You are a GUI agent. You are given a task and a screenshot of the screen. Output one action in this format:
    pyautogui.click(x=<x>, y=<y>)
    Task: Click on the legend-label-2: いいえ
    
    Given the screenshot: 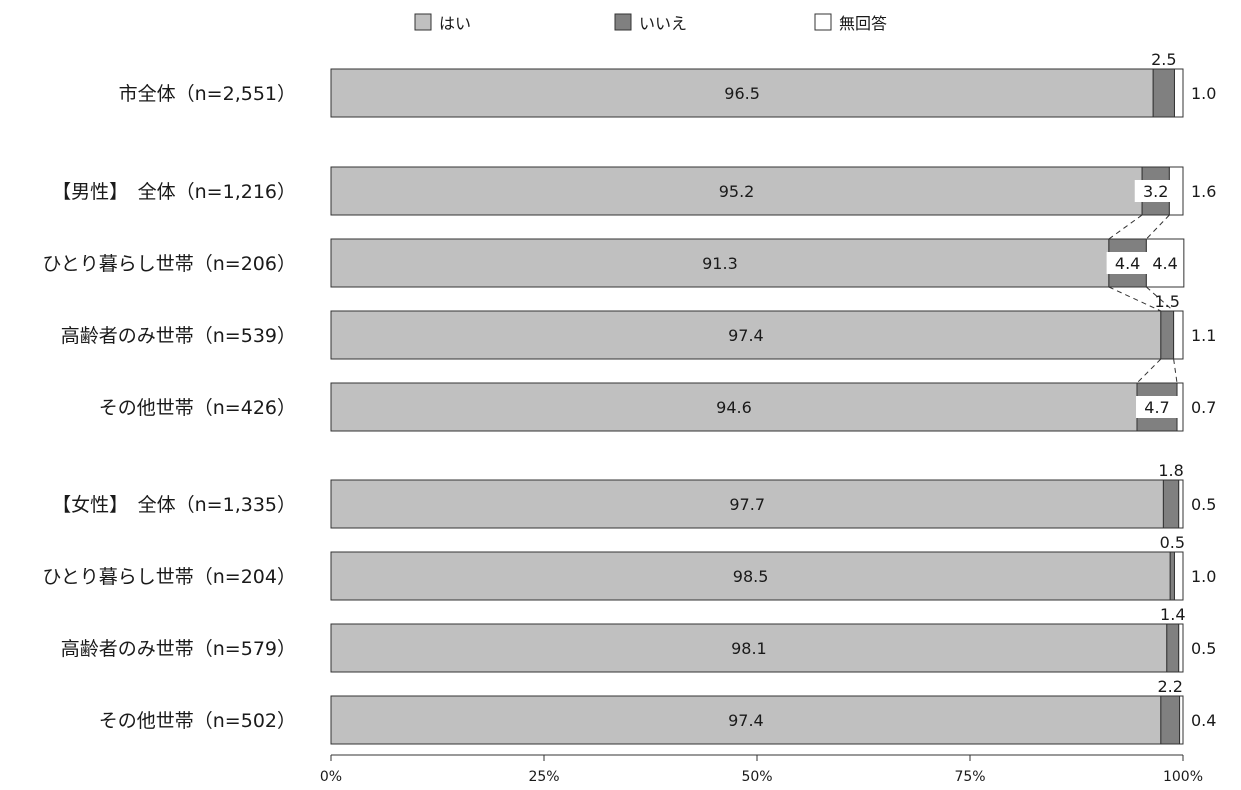 What is the action you would take?
    pyautogui.click(x=663, y=23)
    